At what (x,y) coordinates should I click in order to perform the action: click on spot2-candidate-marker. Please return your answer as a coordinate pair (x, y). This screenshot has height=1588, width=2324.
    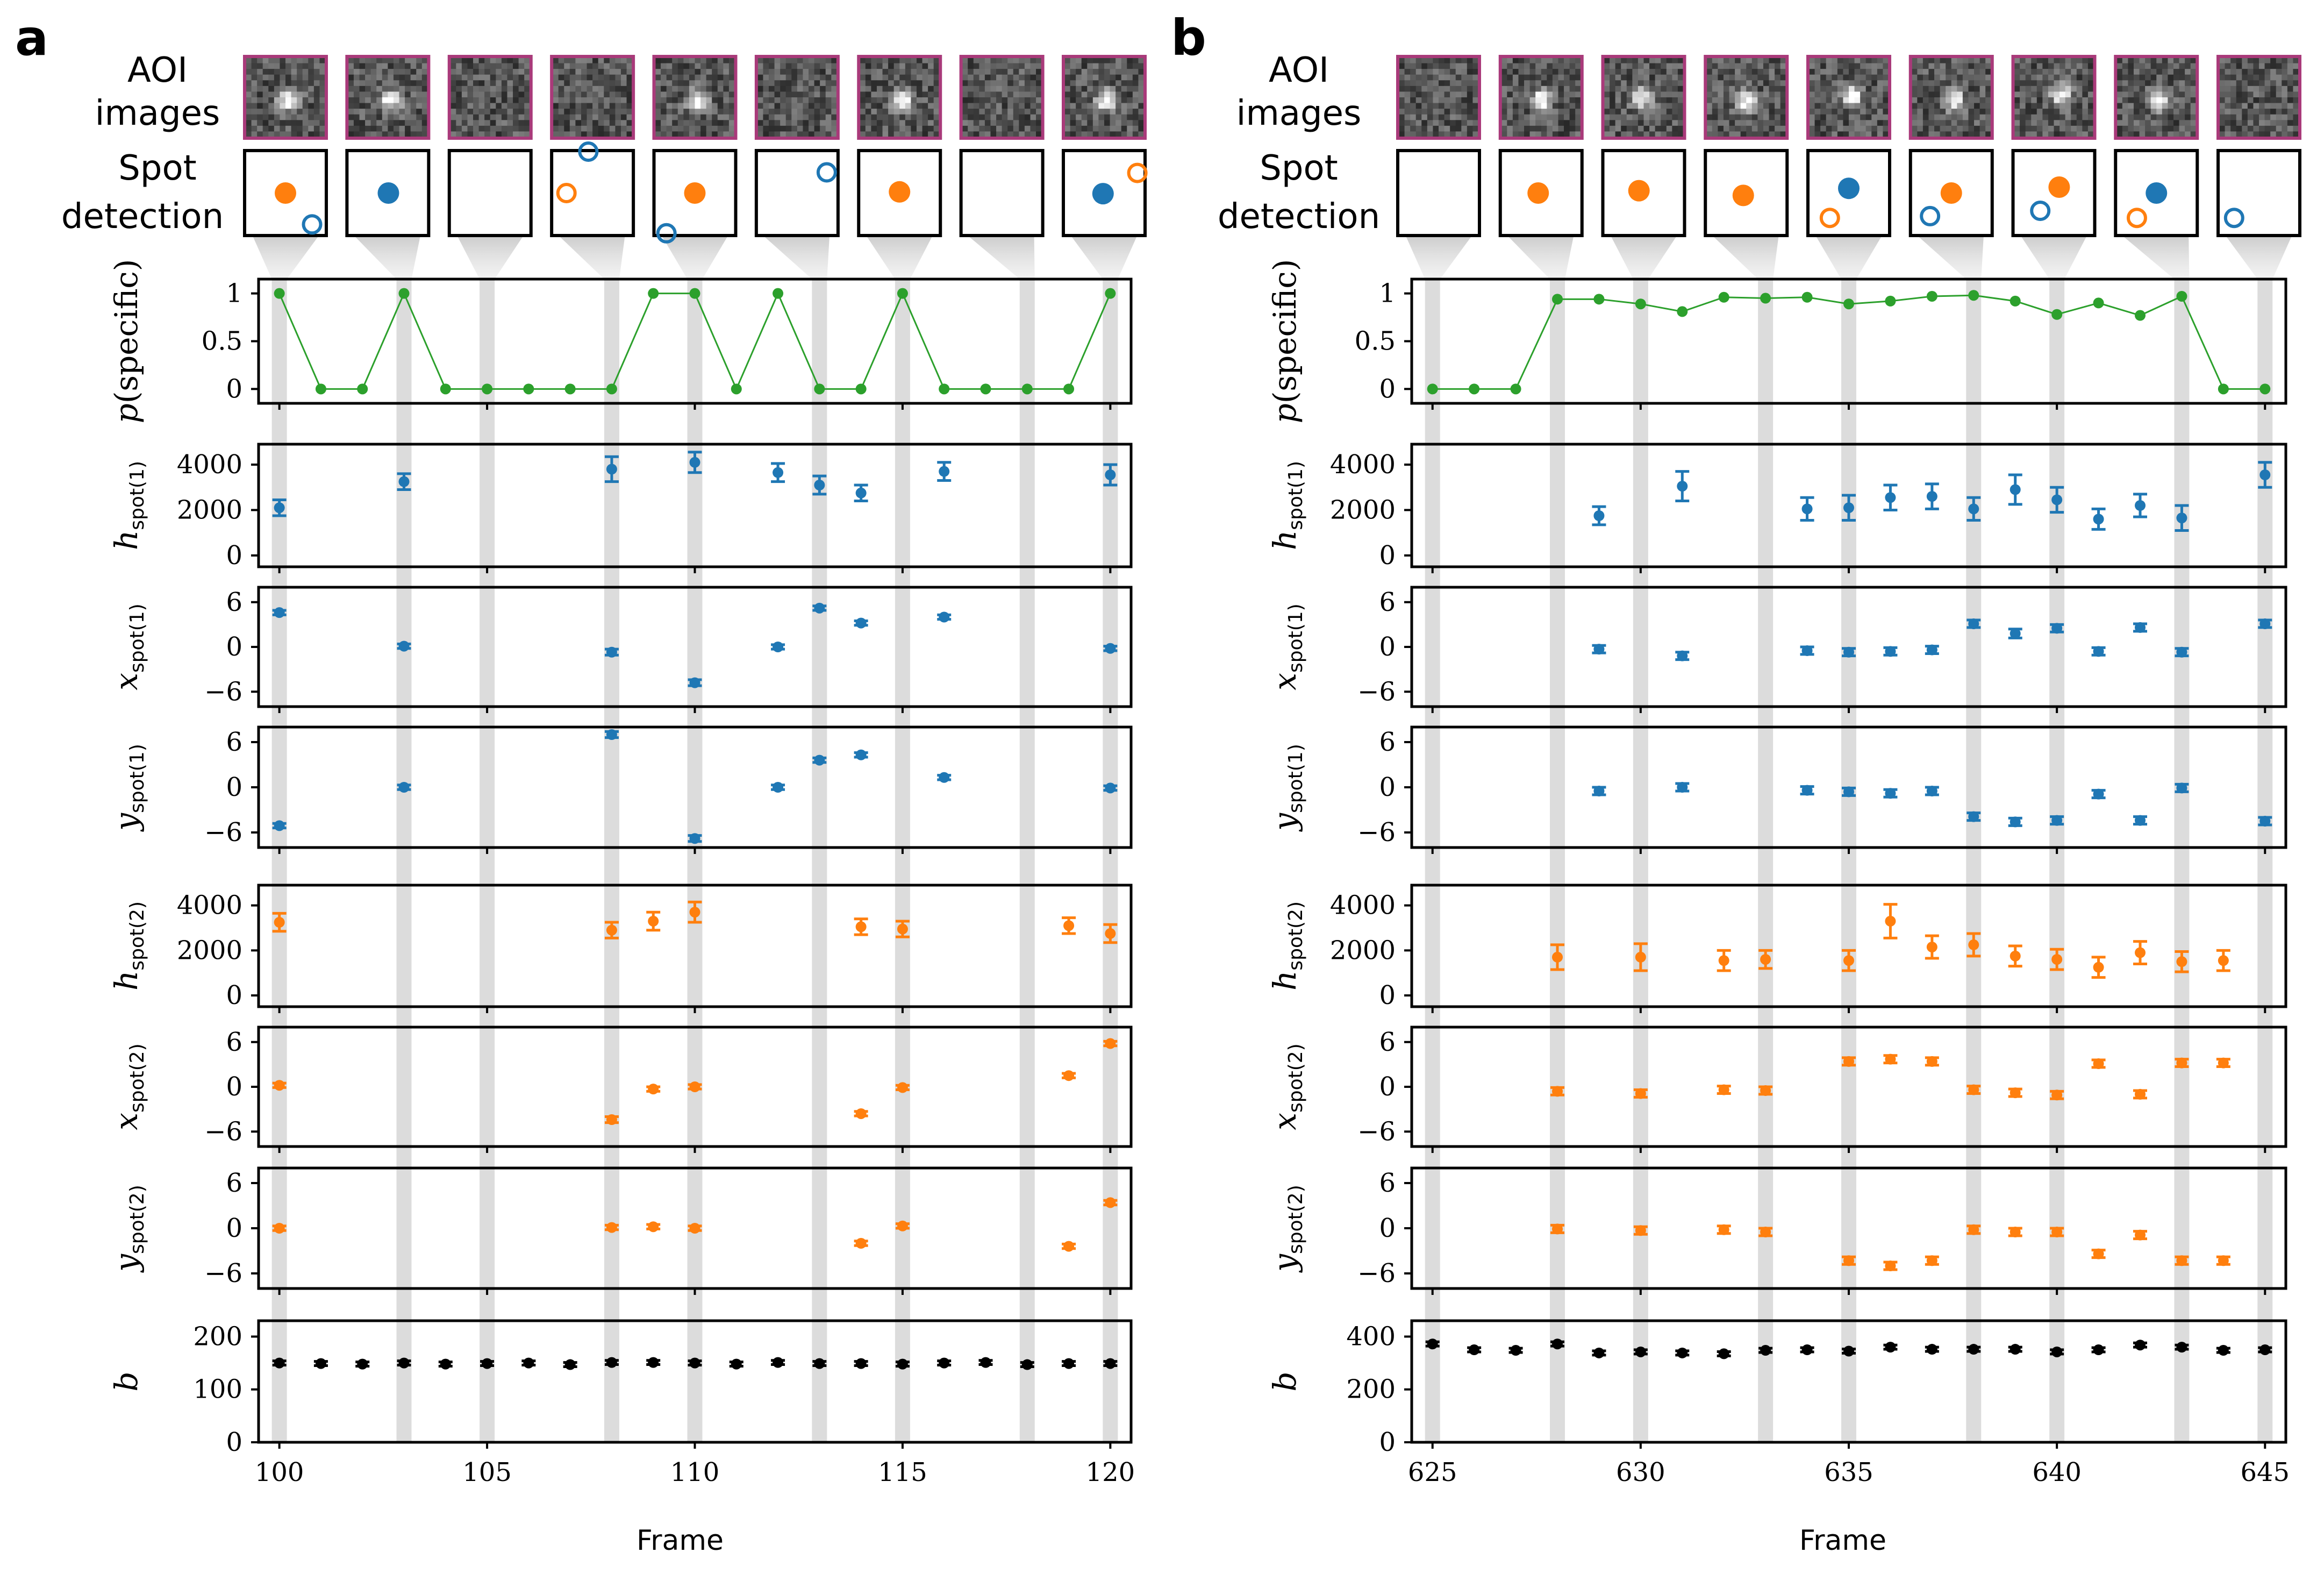
    Looking at the image, I should click on (2136, 218).